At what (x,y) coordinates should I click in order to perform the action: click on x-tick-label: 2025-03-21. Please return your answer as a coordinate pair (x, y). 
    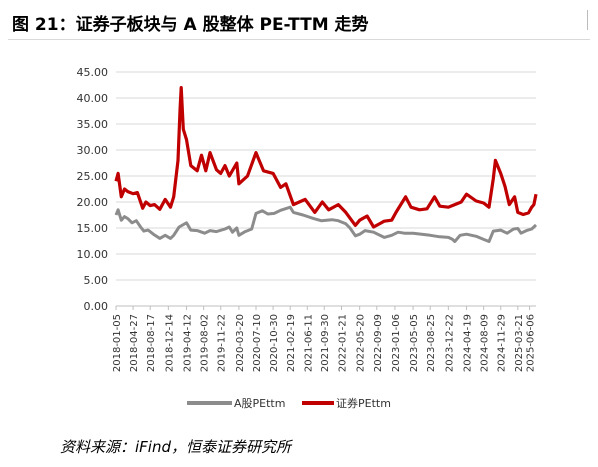
    Looking at the image, I should click on (519, 343).